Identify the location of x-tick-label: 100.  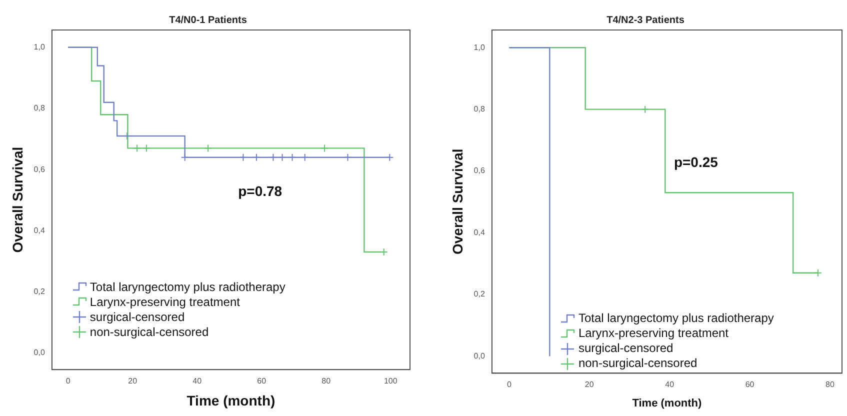
(391, 381).